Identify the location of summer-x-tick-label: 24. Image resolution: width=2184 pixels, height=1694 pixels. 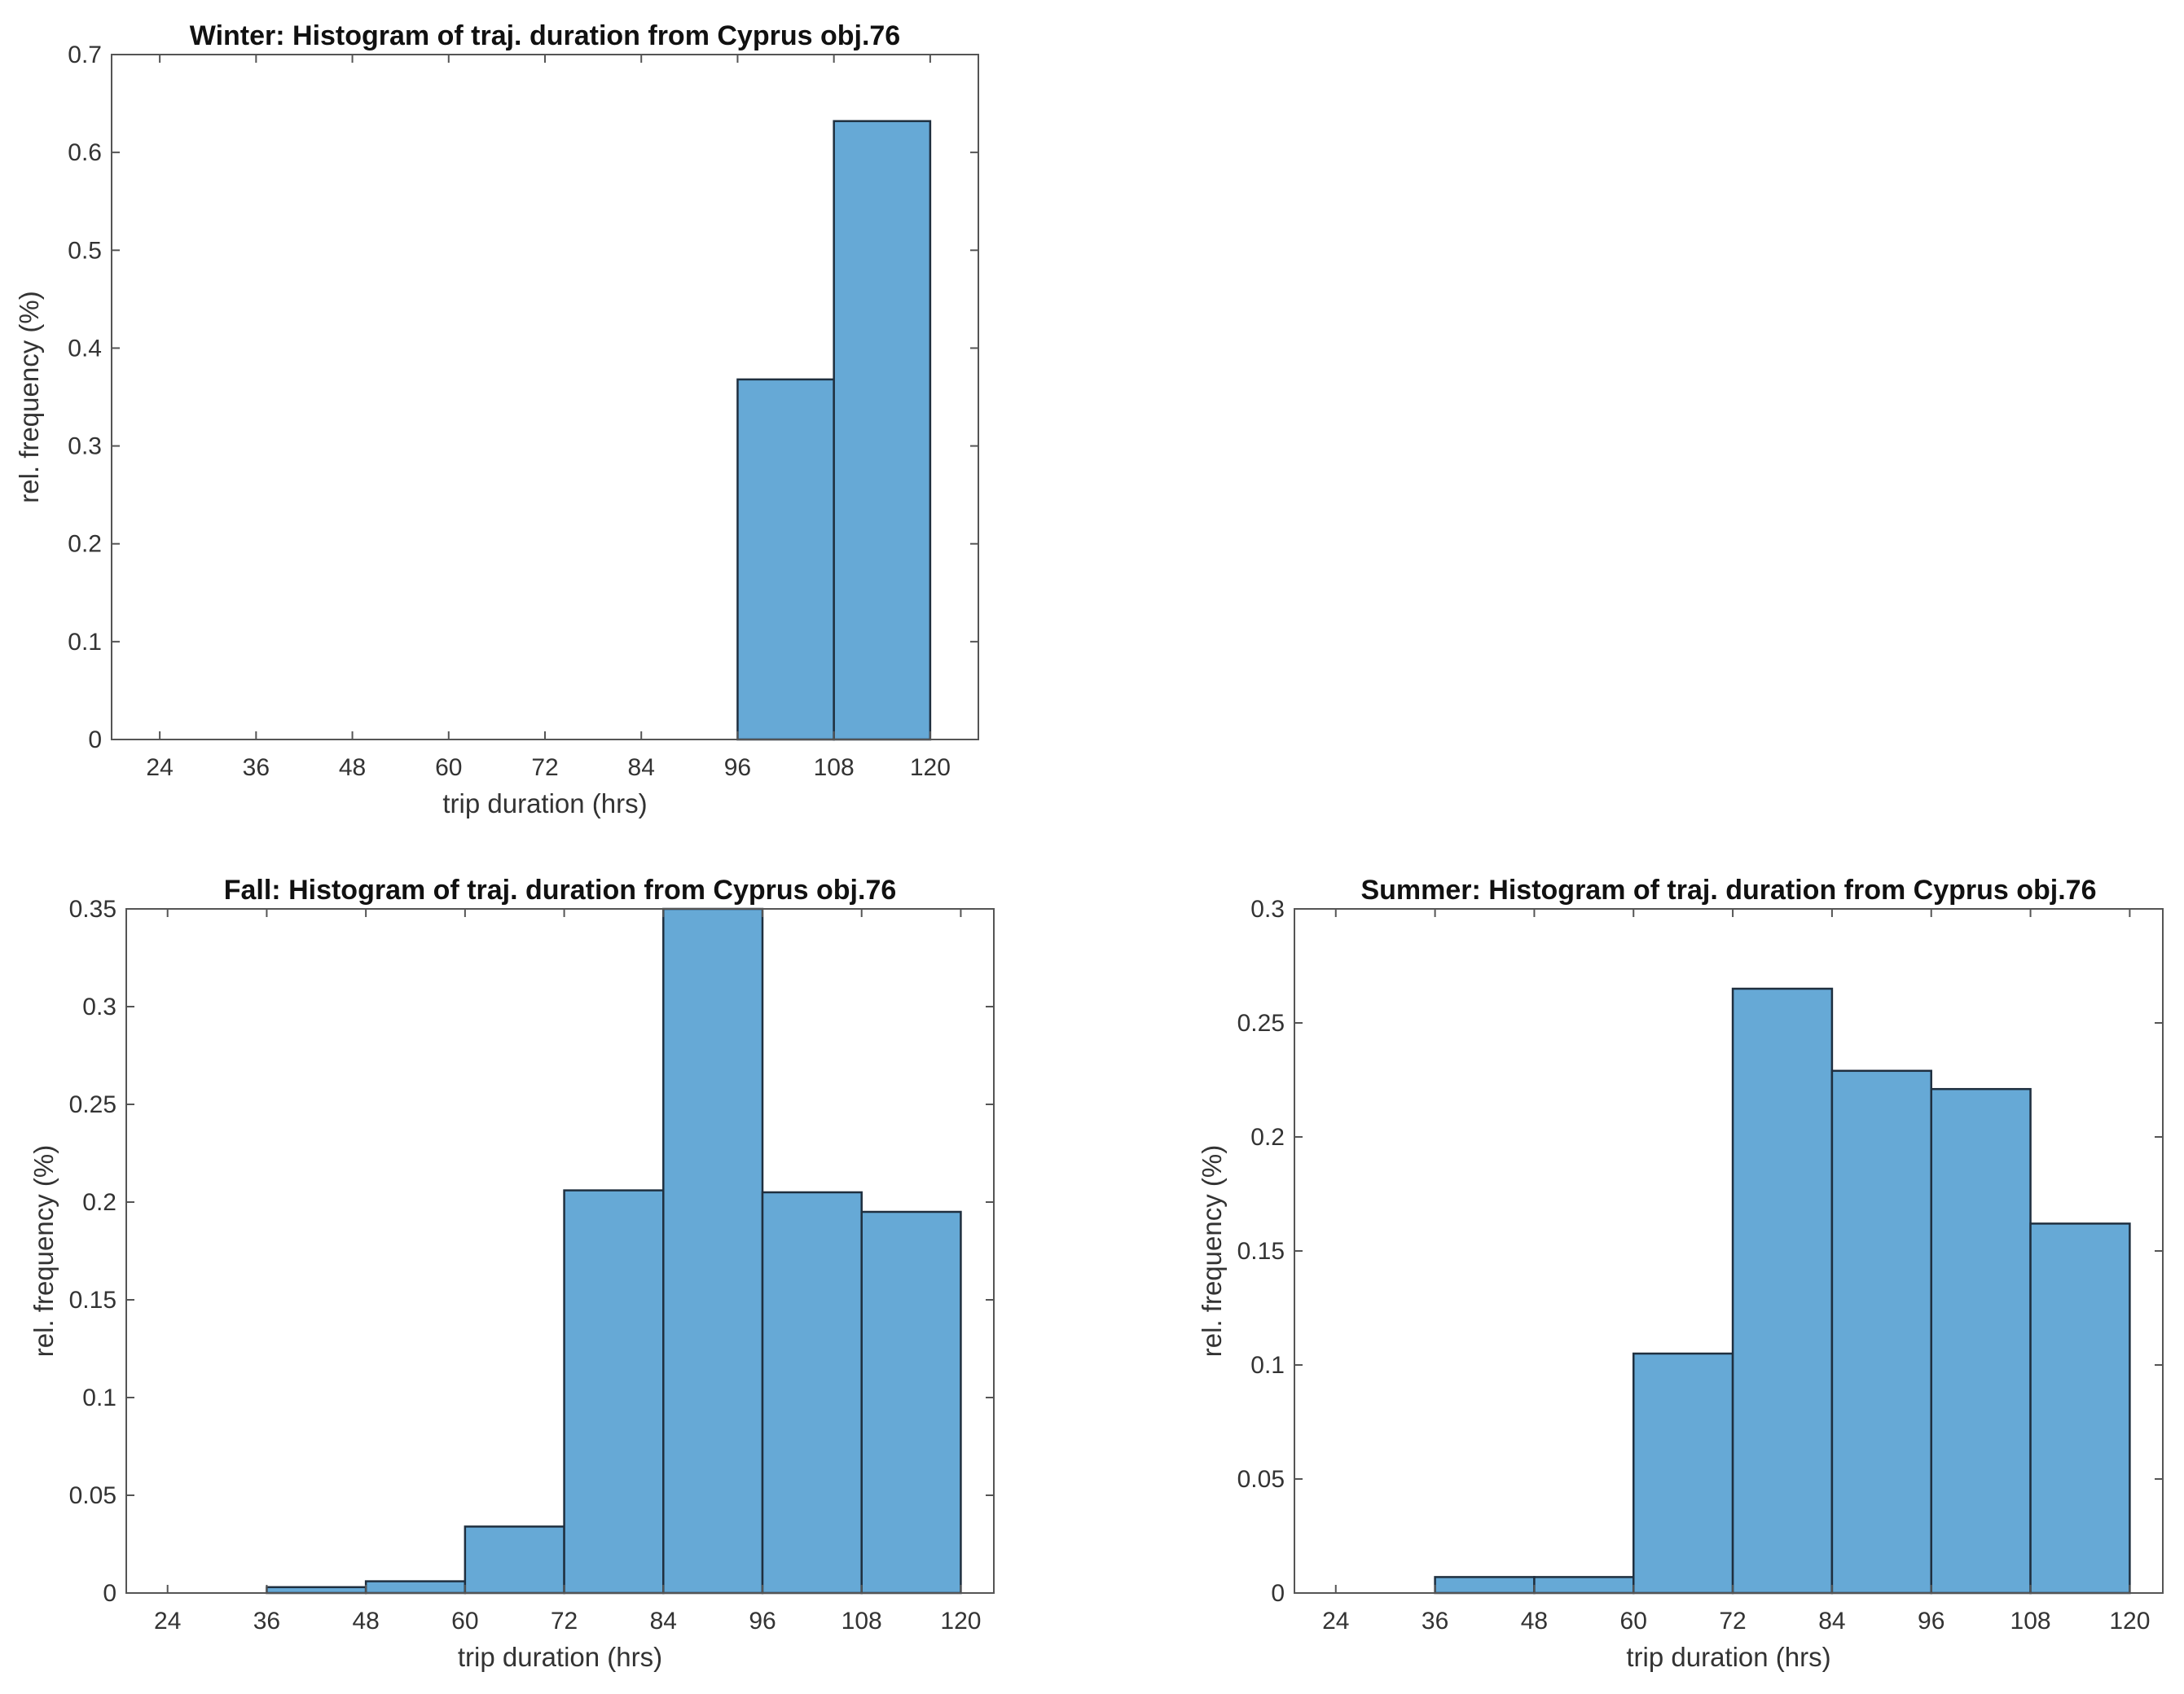
(1335, 1621).